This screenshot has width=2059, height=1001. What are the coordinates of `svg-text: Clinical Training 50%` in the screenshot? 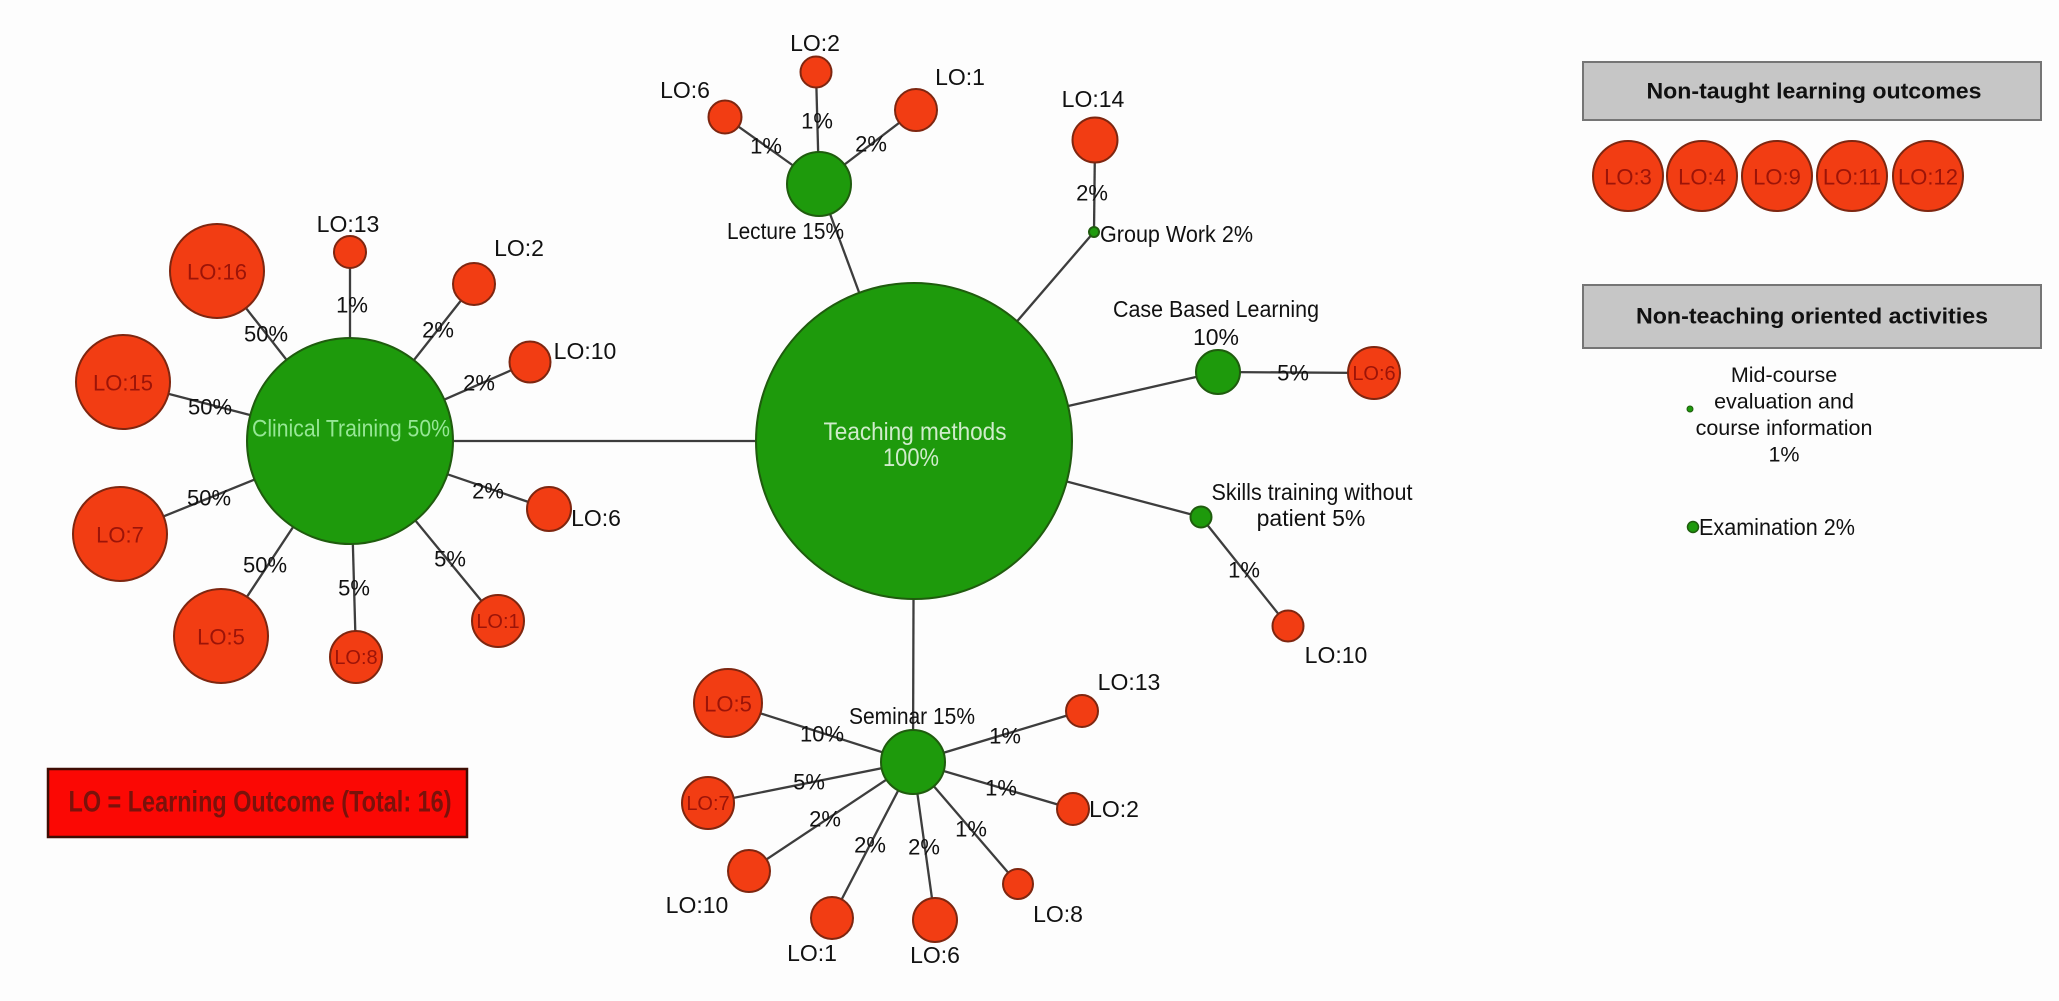 It's located at (351, 429).